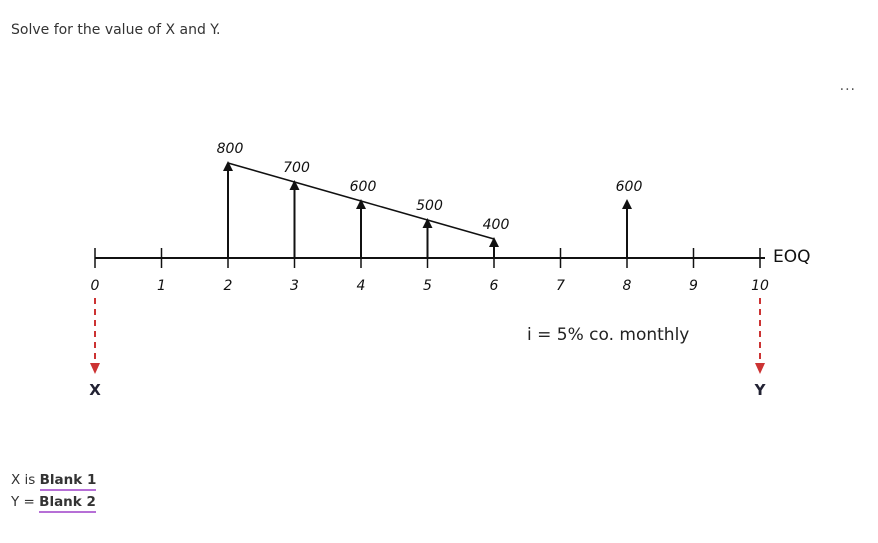 Image resolution: width=878 pixels, height=543 pixels. Describe the element at coordinates (494, 286) in the screenshot. I see `period-label: 6` at that location.